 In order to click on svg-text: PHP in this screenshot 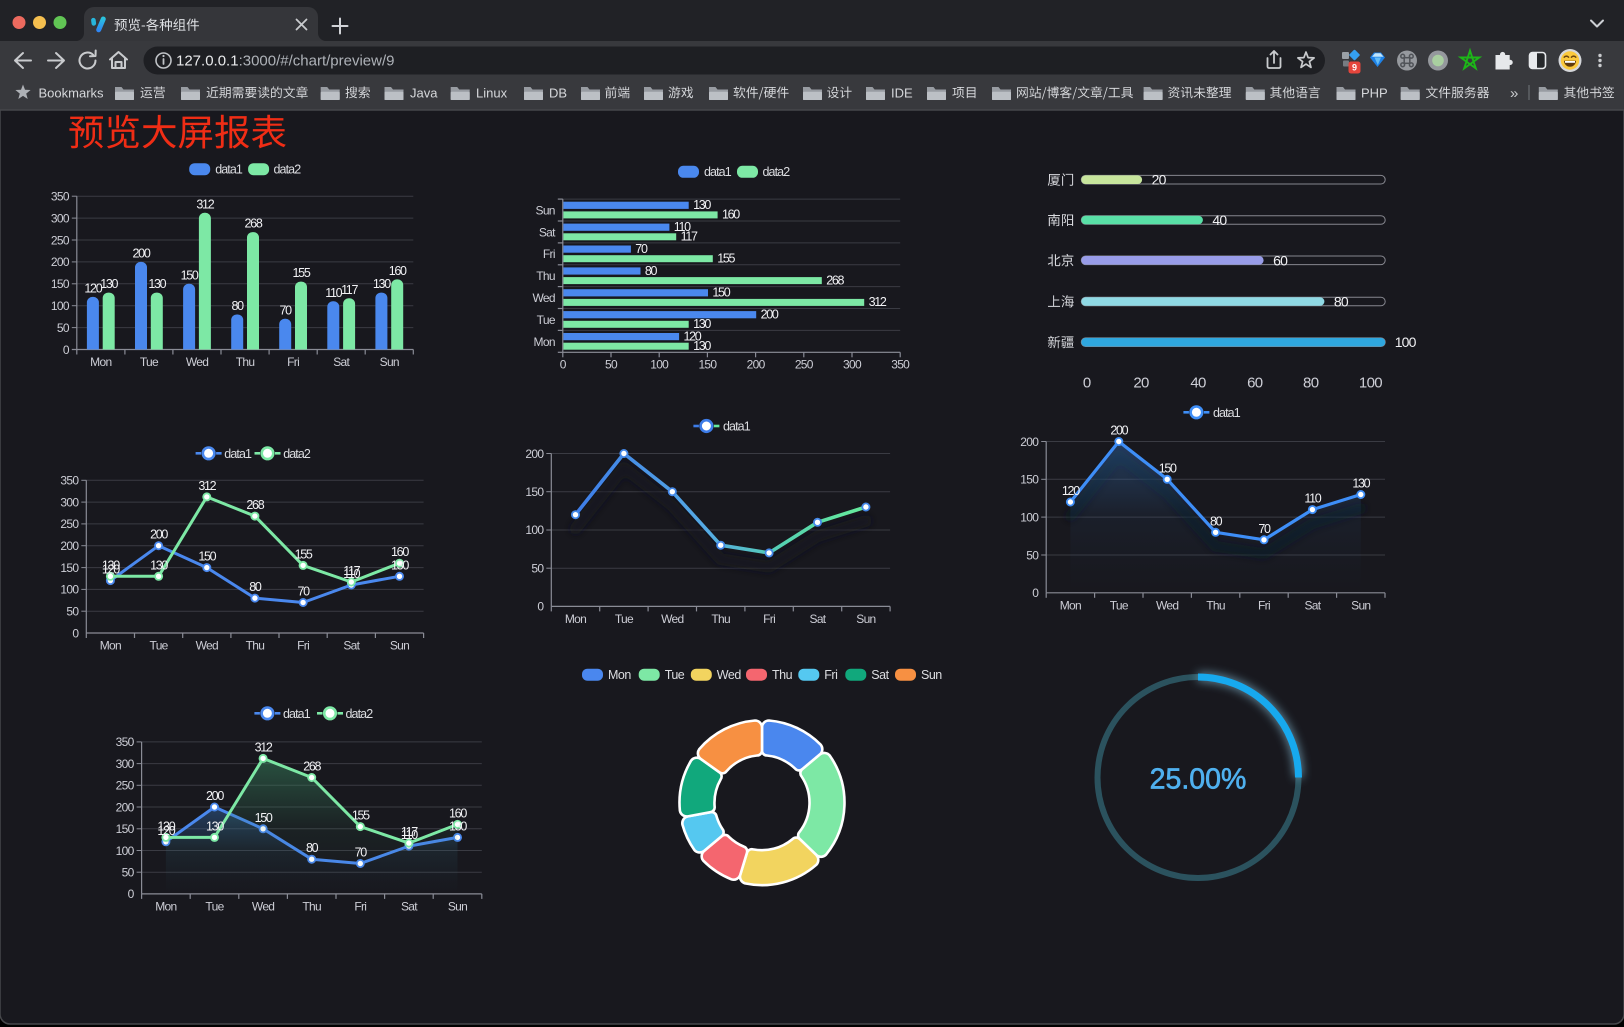, I will do `click(1374, 92)`.